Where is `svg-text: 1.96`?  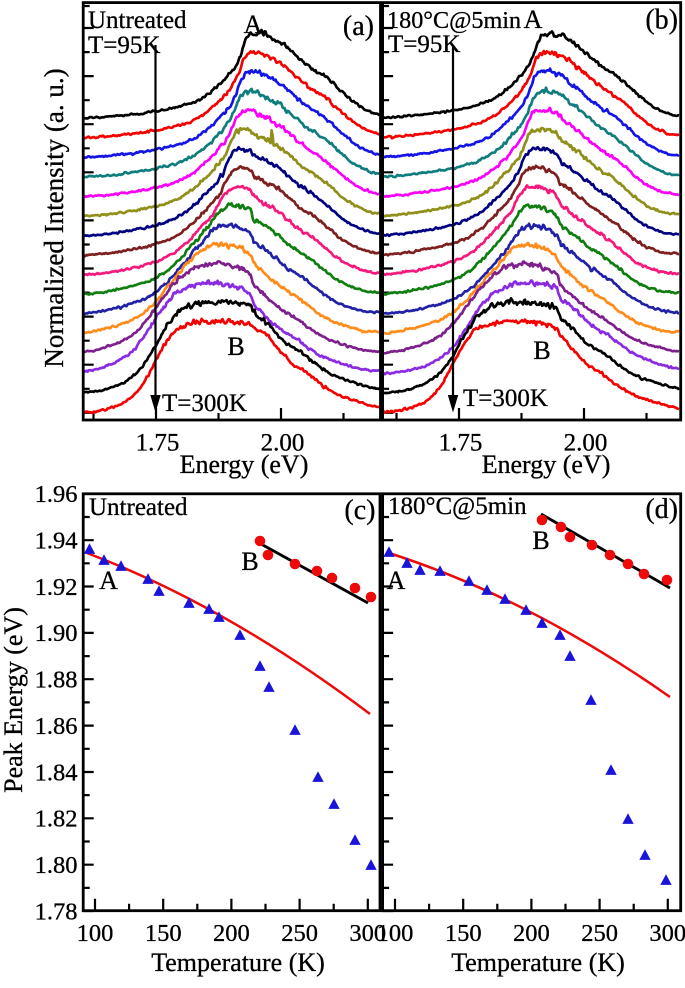 svg-text: 1.96 is located at coordinates (56, 494).